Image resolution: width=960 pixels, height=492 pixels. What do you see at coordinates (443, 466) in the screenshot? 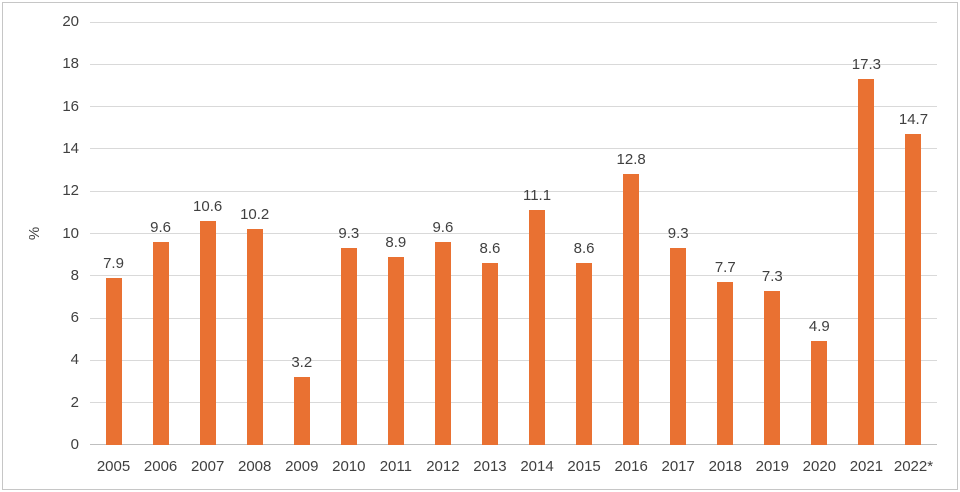
I see `x-tick-label: 2012` at bounding box center [443, 466].